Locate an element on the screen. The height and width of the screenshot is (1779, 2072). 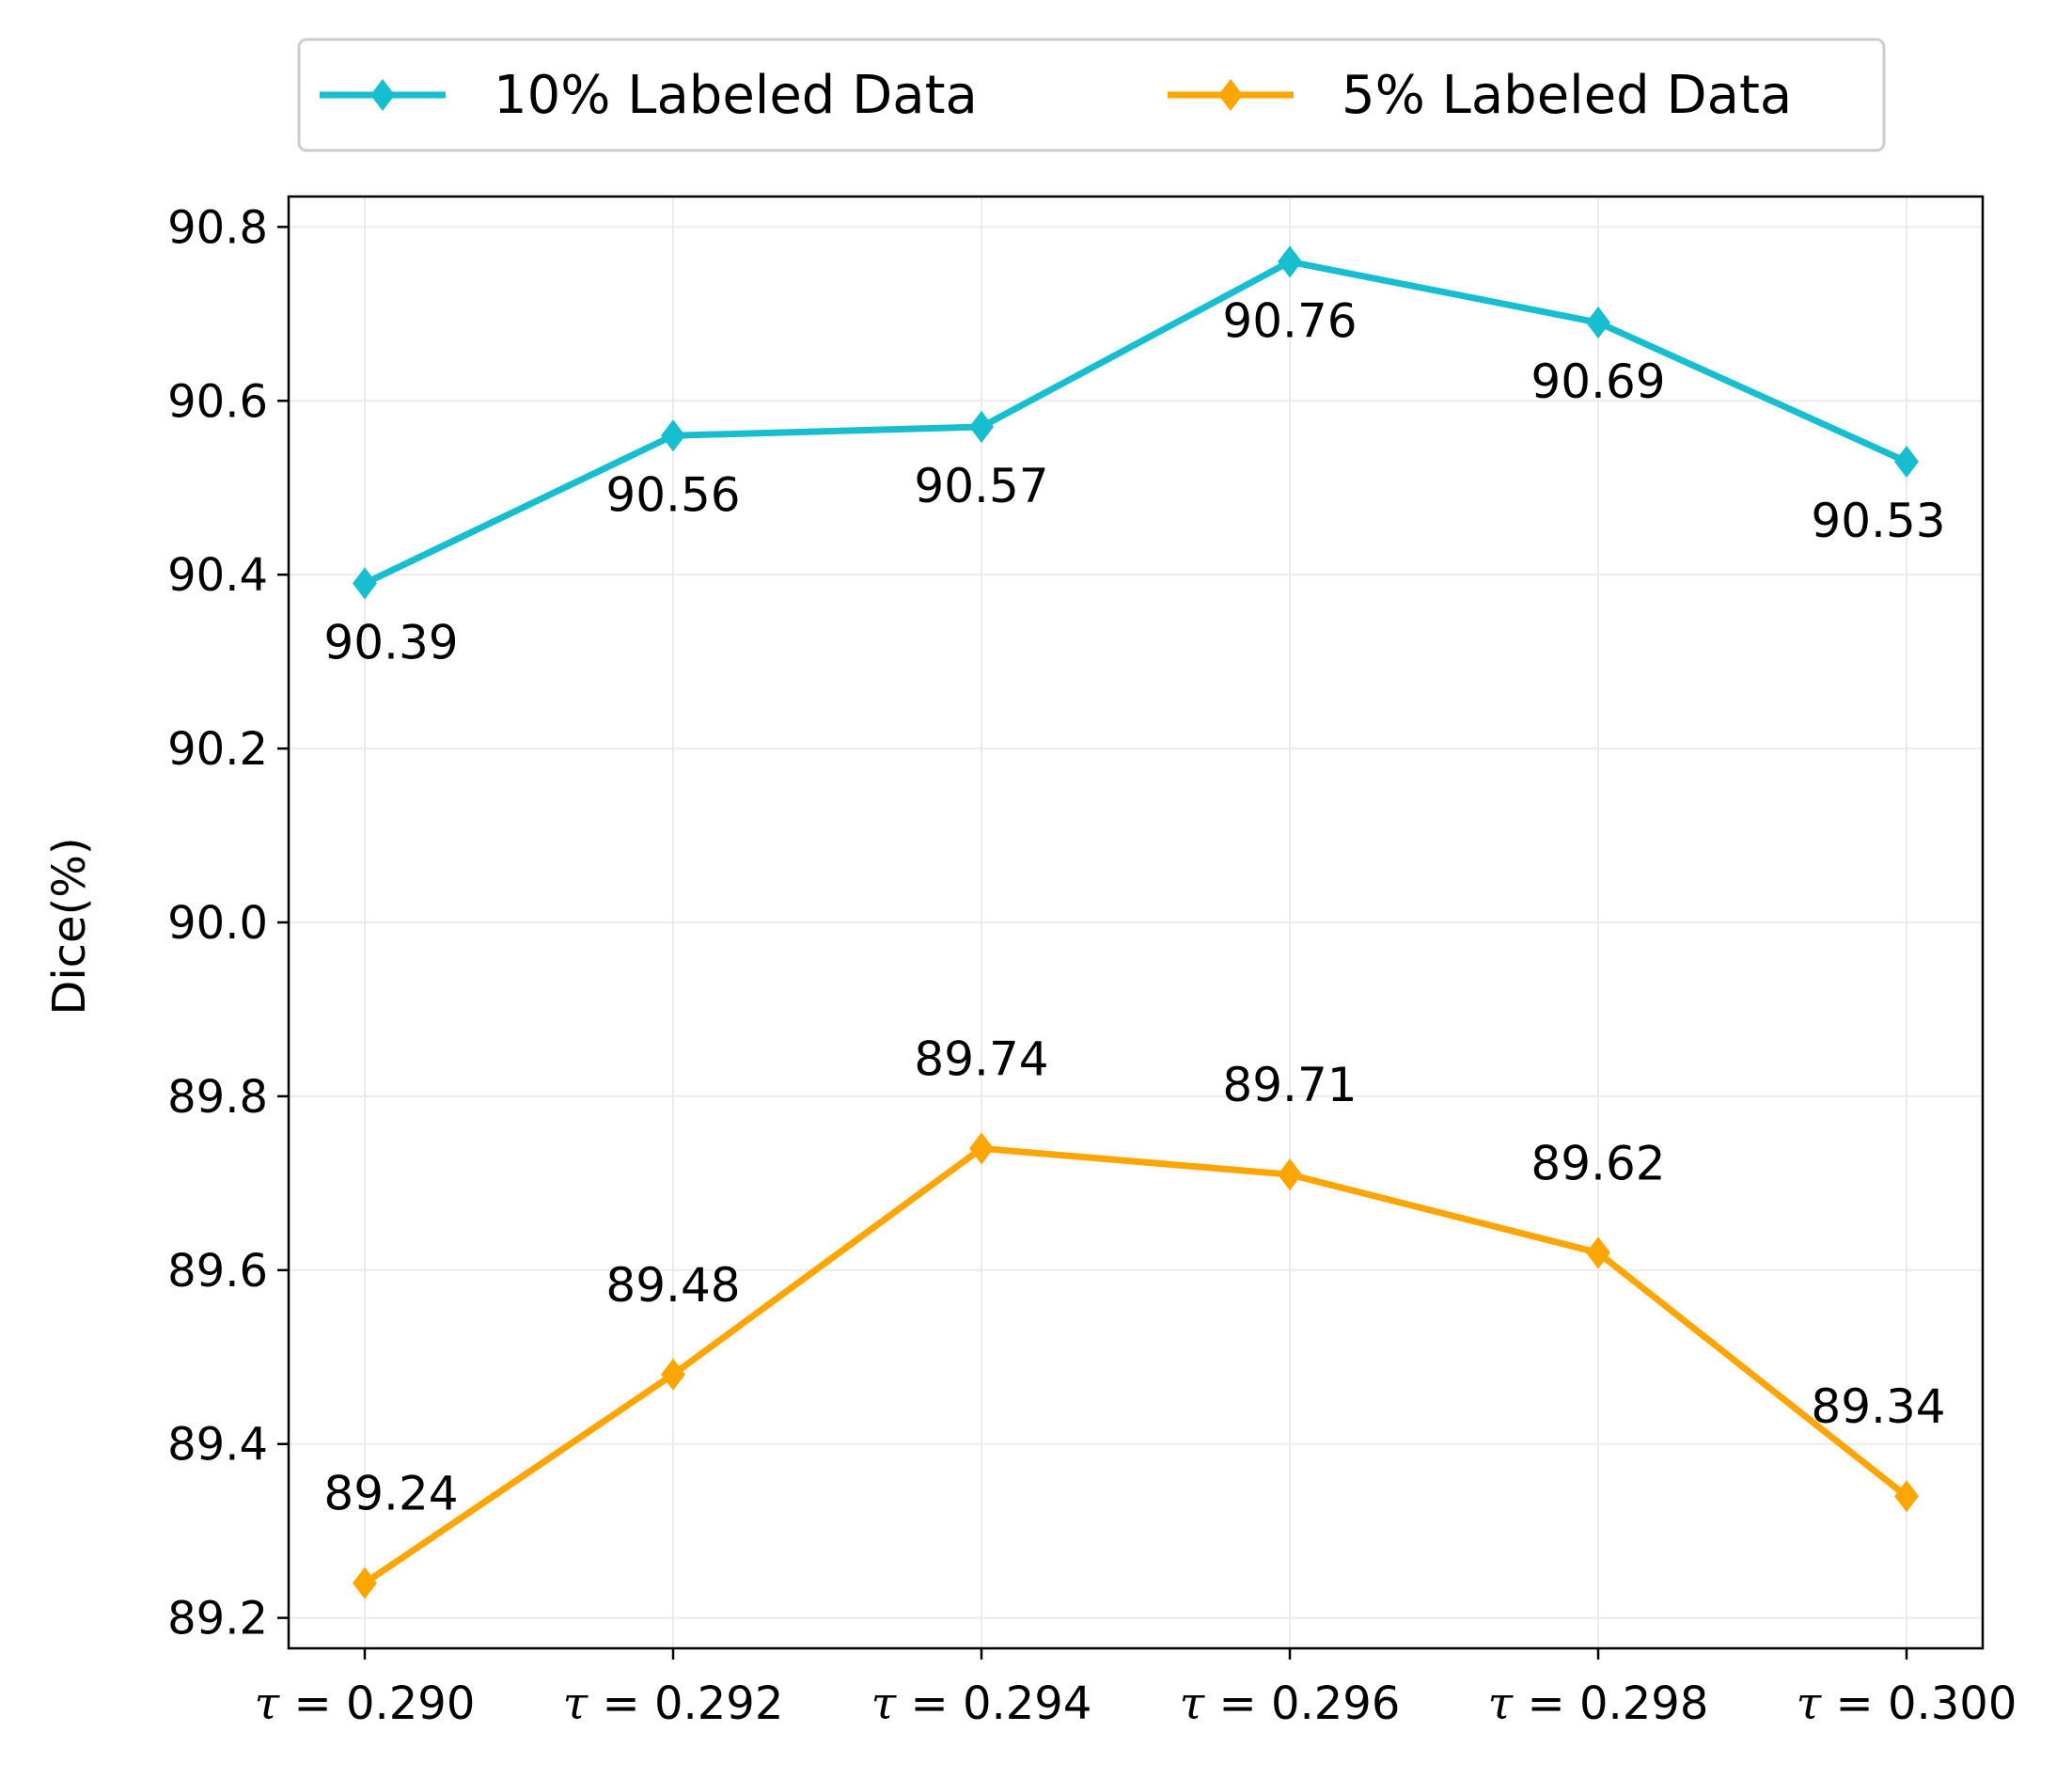
data-label: 89.74 is located at coordinates (981, 1058).